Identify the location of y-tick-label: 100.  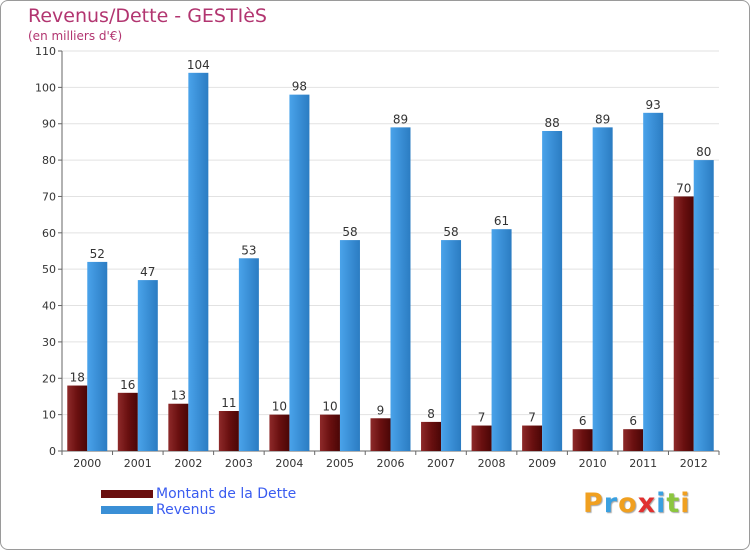
(45, 87).